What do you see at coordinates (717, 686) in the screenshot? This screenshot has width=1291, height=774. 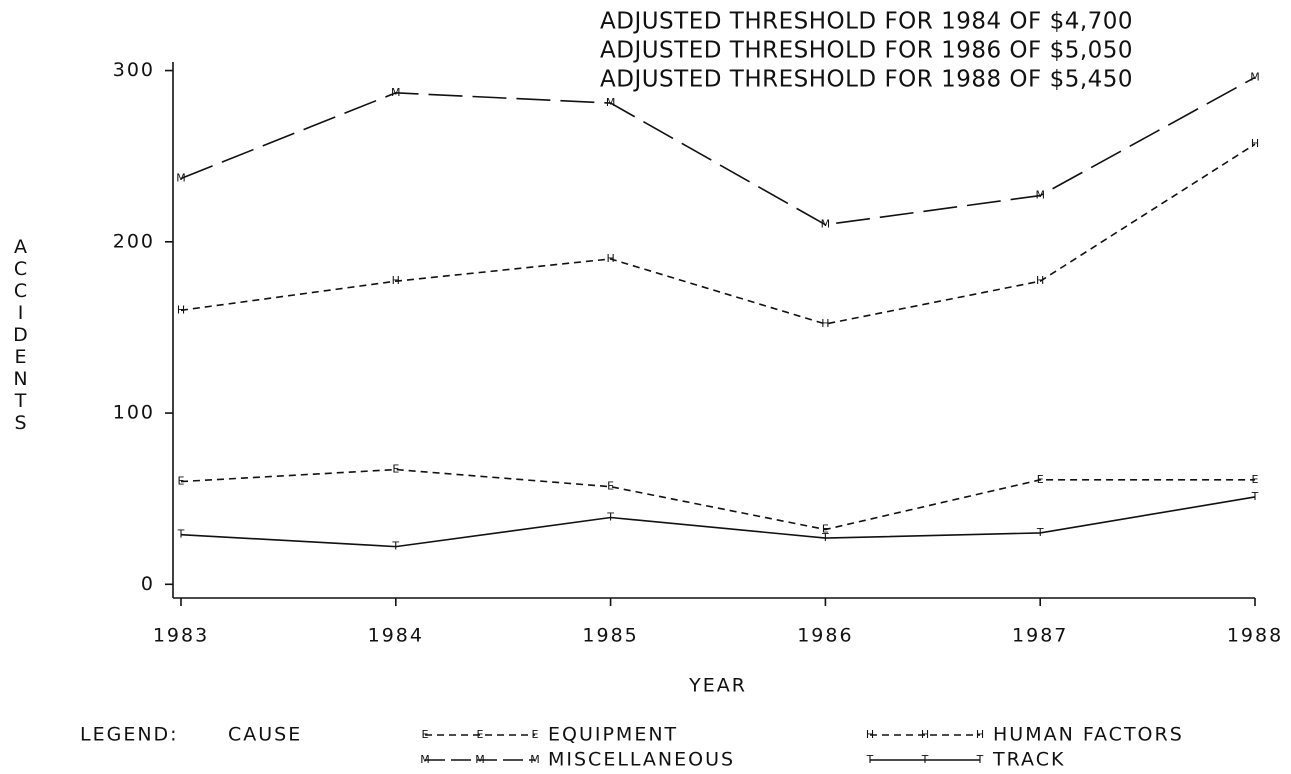 I see `x-axis-label: YEAR` at bounding box center [717, 686].